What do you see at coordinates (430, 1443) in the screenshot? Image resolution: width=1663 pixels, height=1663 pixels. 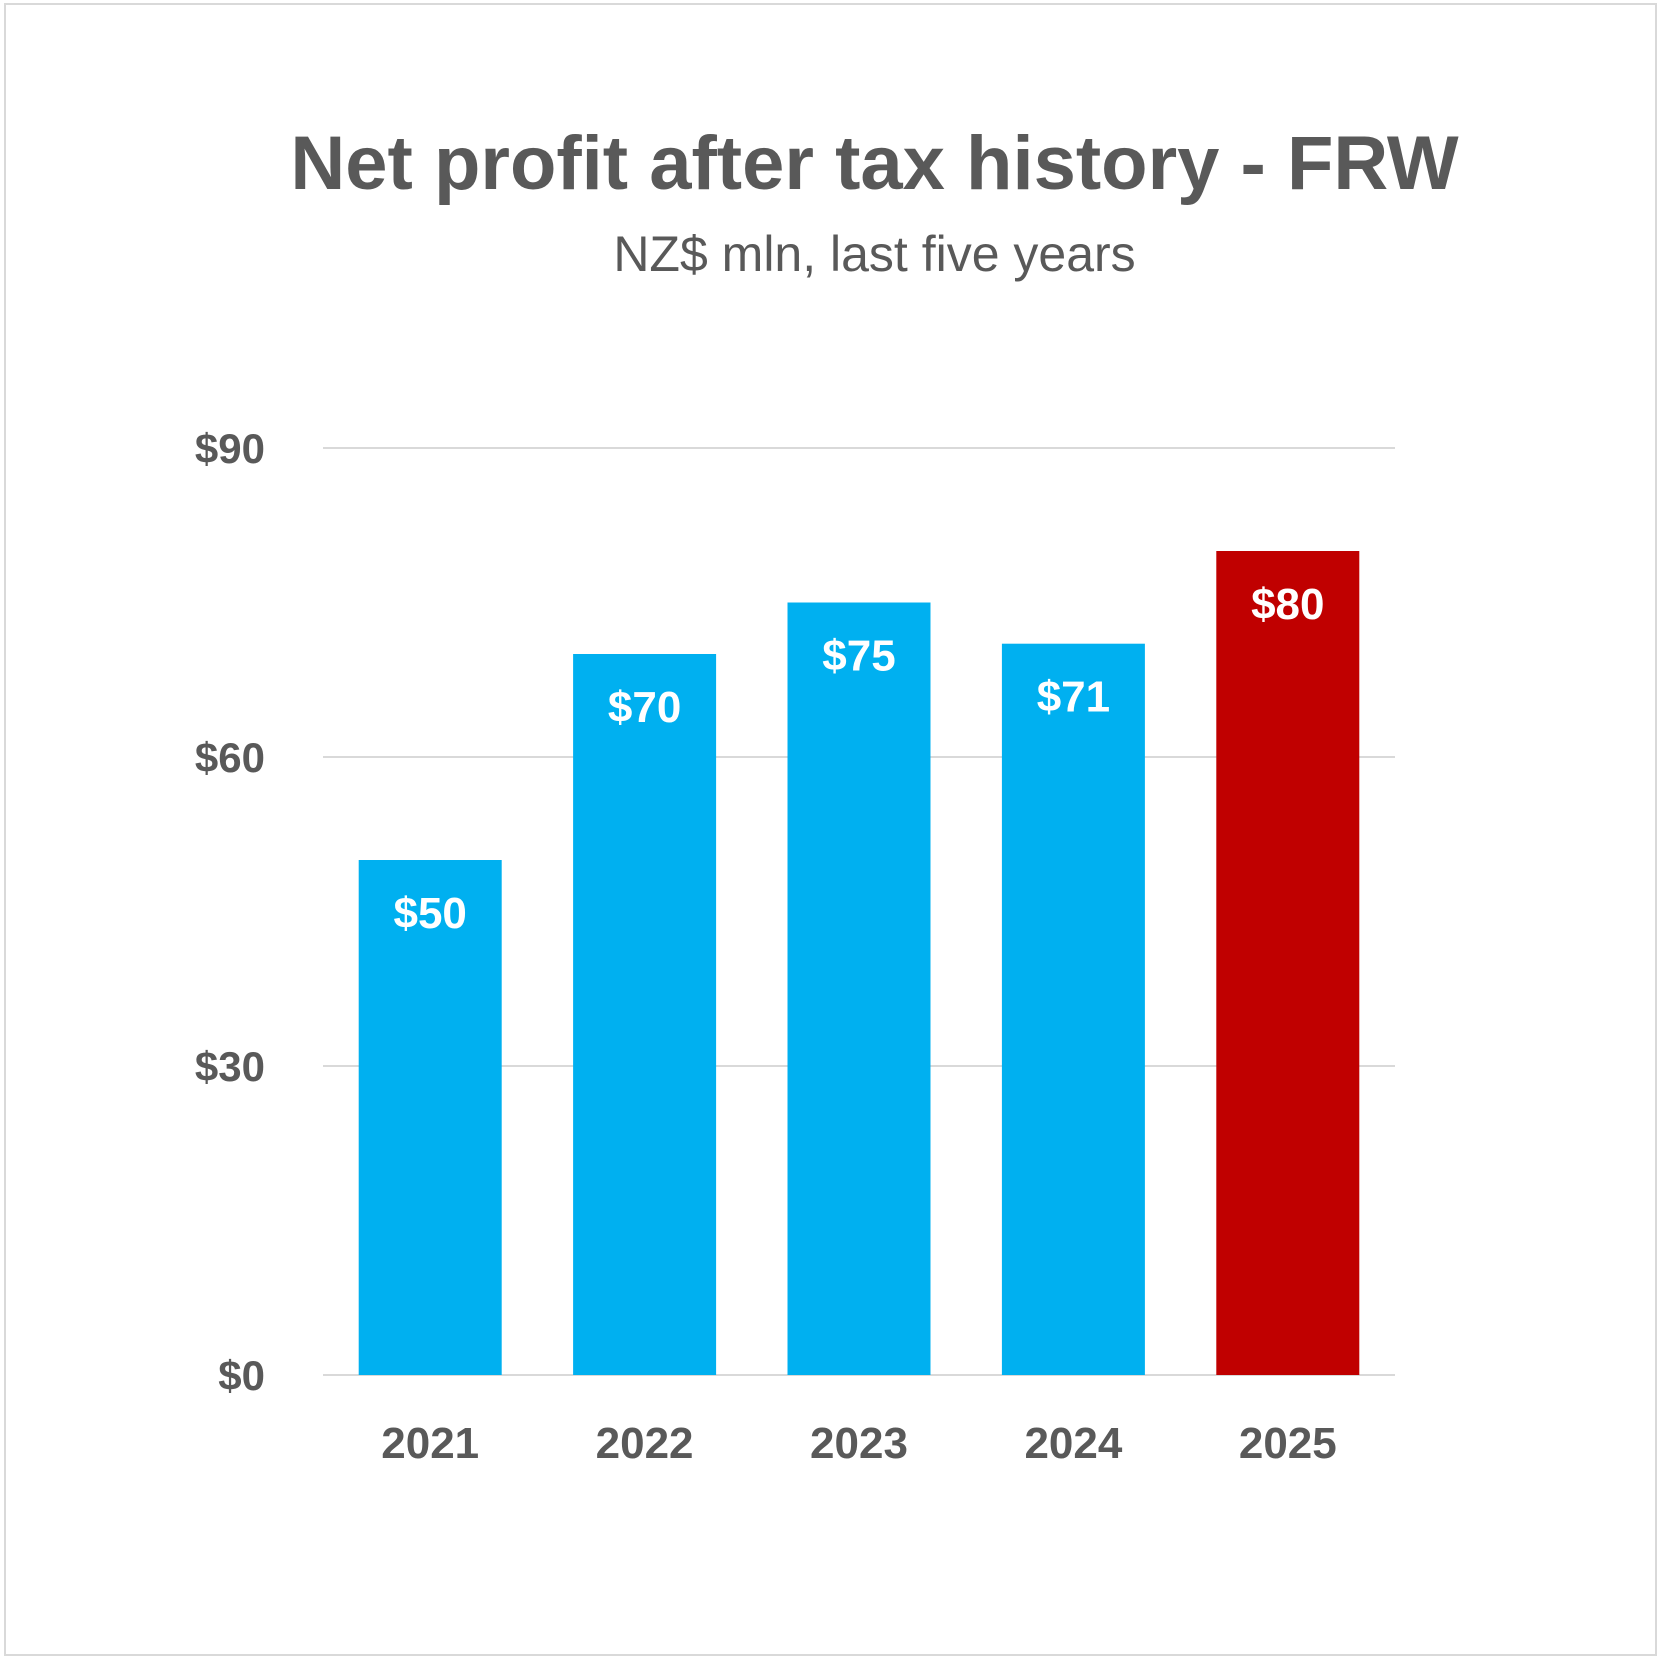 I see `x-tick-label: 2021` at bounding box center [430, 1443].